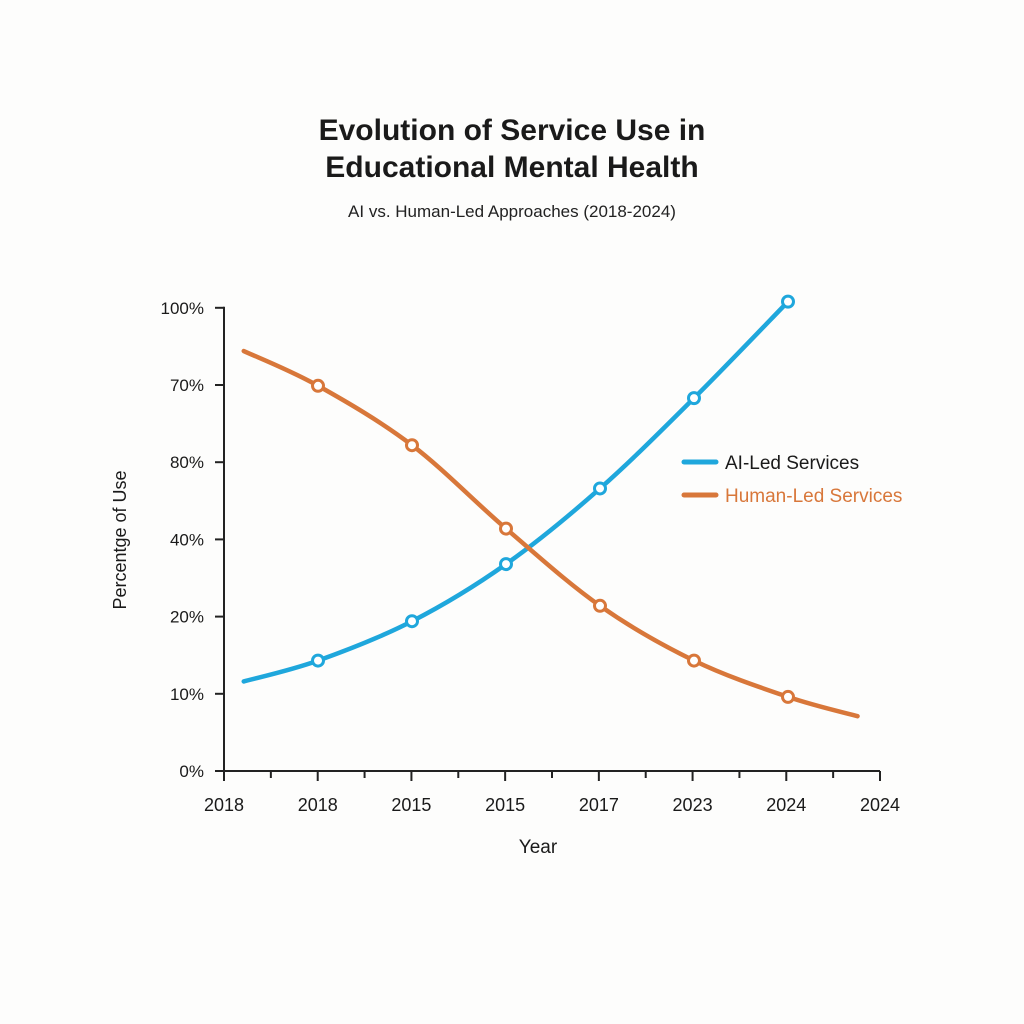 The height and width of the screenshot is (1024, 1024). I want to click on x-tick-label: 2017, so click(599, 805).